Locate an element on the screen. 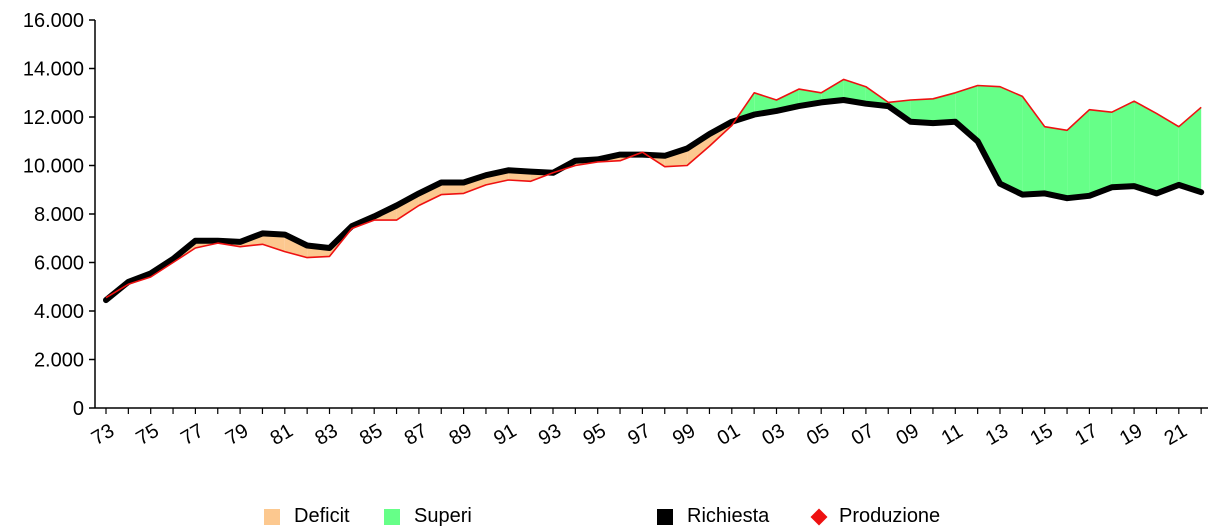  legend-item-superi: Superi is located at coordinates (428, 516).